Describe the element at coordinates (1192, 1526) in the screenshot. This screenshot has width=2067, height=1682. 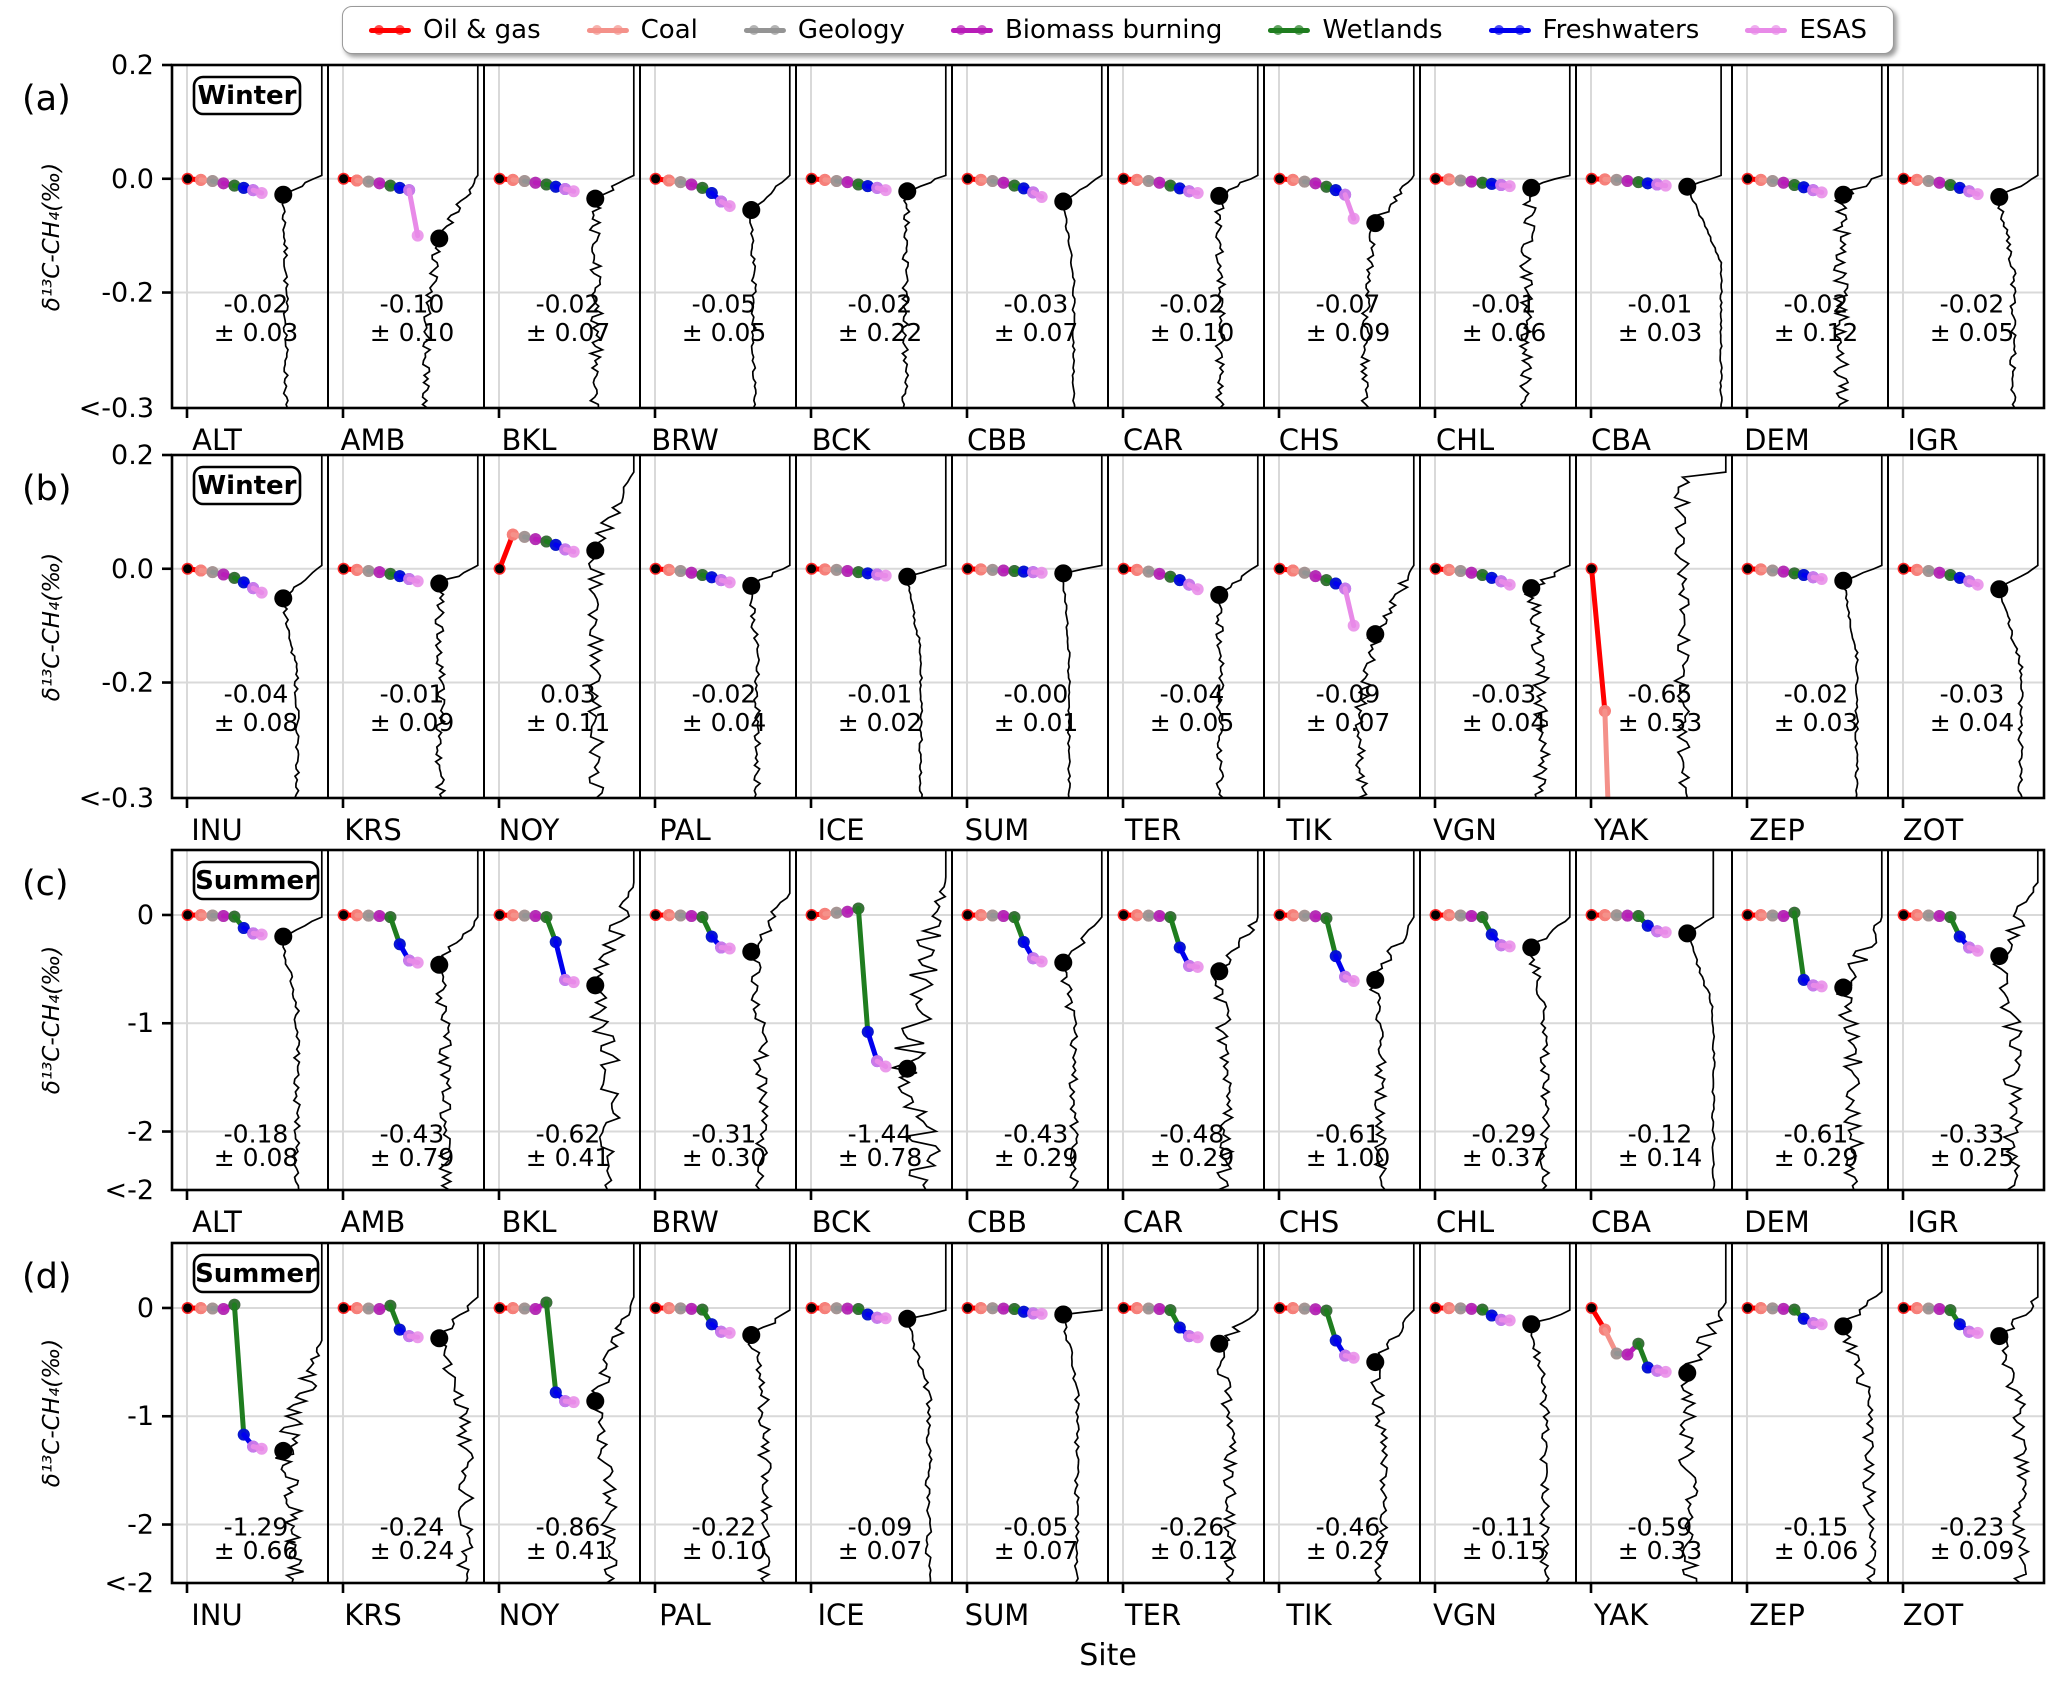
I see `site-mean-value: -0.26` at that location.